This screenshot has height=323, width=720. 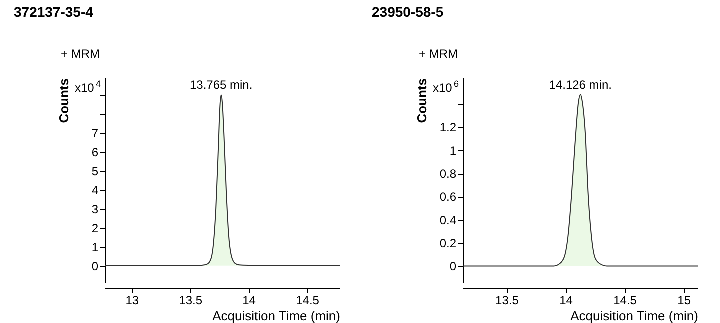 I want to click on x-tick-label: 15, so click(x=685, y=301).